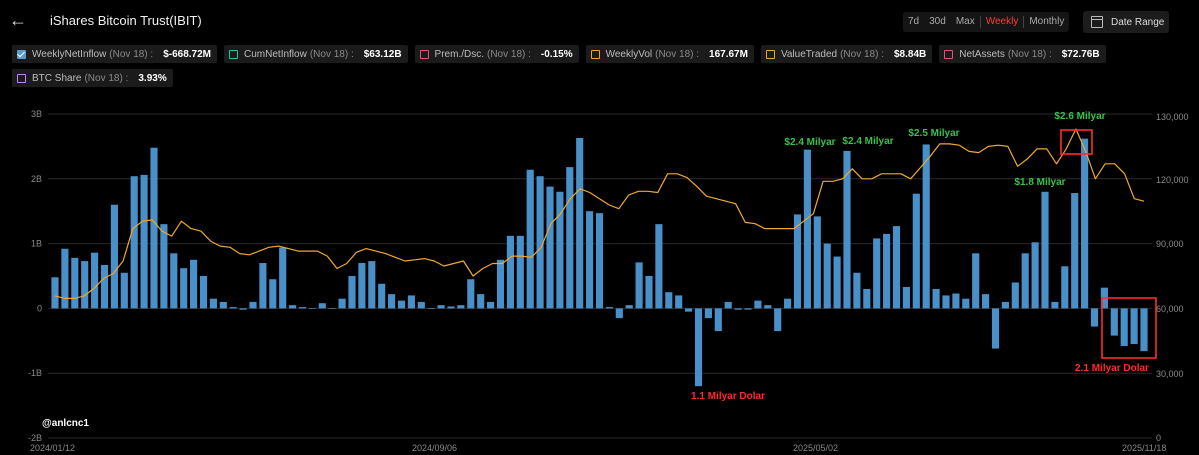 This screenshot has width=1199, height=455. What do you see at coordinates (65, 423) in the screenshot?
I see `author-credit: @anlcnc1` at bounding box center [65, 423].